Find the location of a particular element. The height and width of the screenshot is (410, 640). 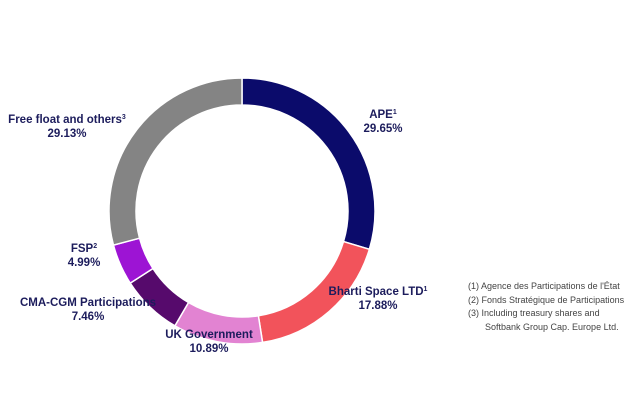

slice-ape is located at coordinates (308, 164).